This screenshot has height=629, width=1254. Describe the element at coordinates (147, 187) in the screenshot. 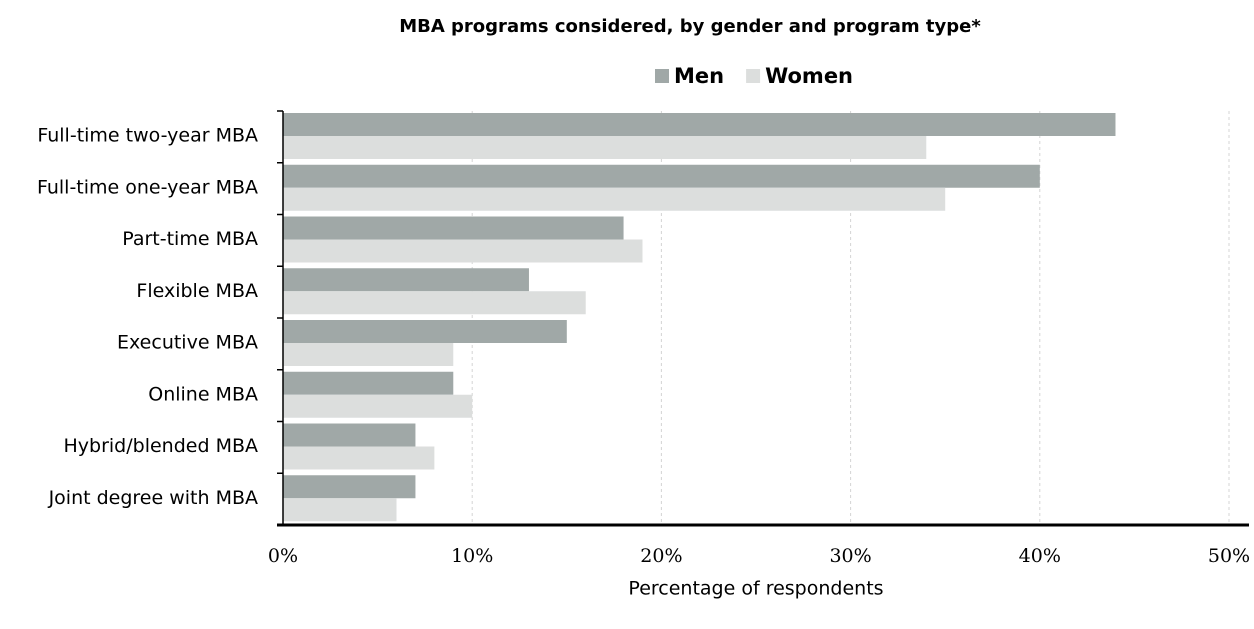

I see `y-tick-label: Full-time one-year MBA` at that location.